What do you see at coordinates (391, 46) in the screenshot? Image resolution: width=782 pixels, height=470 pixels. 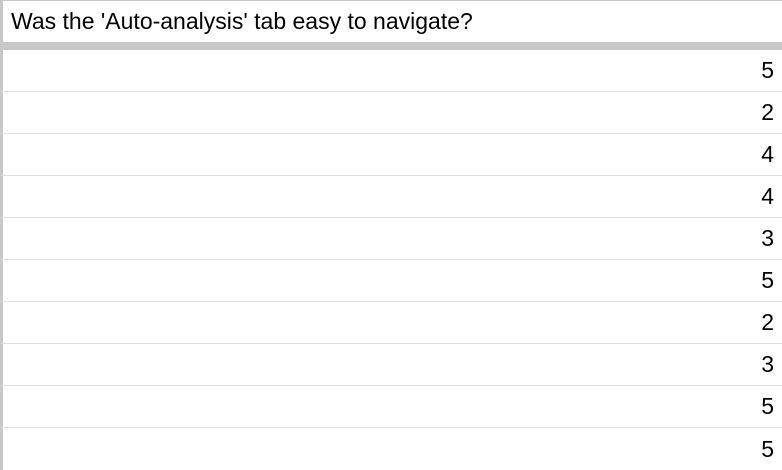 I see `frozen-row-divider` at bounding box center [391, 46].